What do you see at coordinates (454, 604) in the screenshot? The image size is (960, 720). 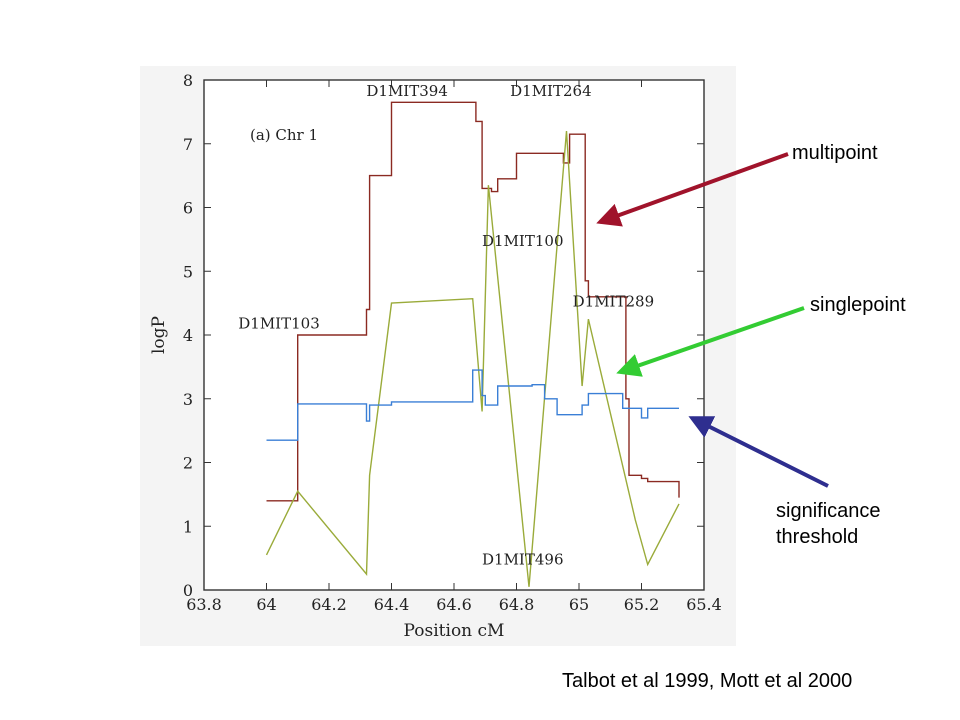 I see `x-tick-label: 64.6` at bounding box center [454, 604].